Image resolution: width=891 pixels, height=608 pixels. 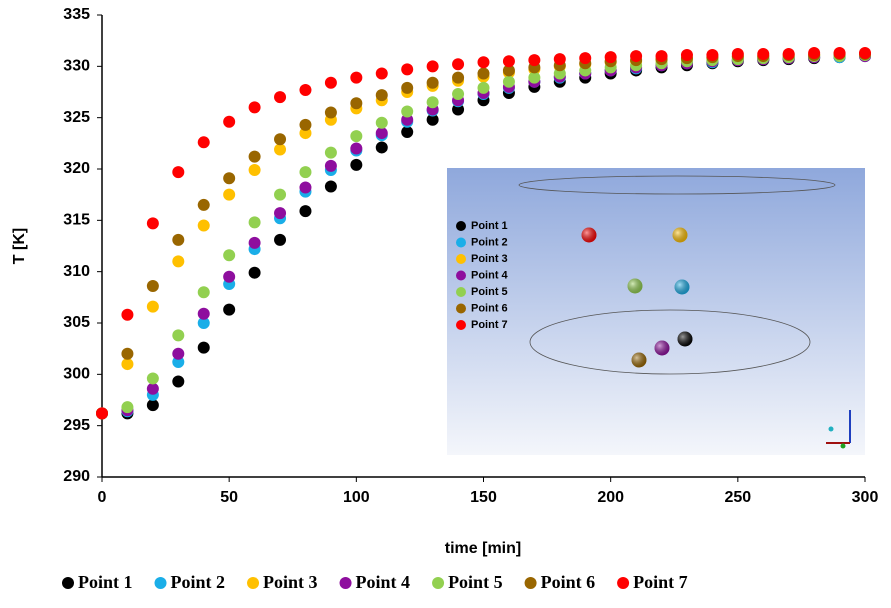 What do you see at coordinates (483, 497) in the screenshot?
I see `x-tick-label: 150` at bounding box center [483, 497].